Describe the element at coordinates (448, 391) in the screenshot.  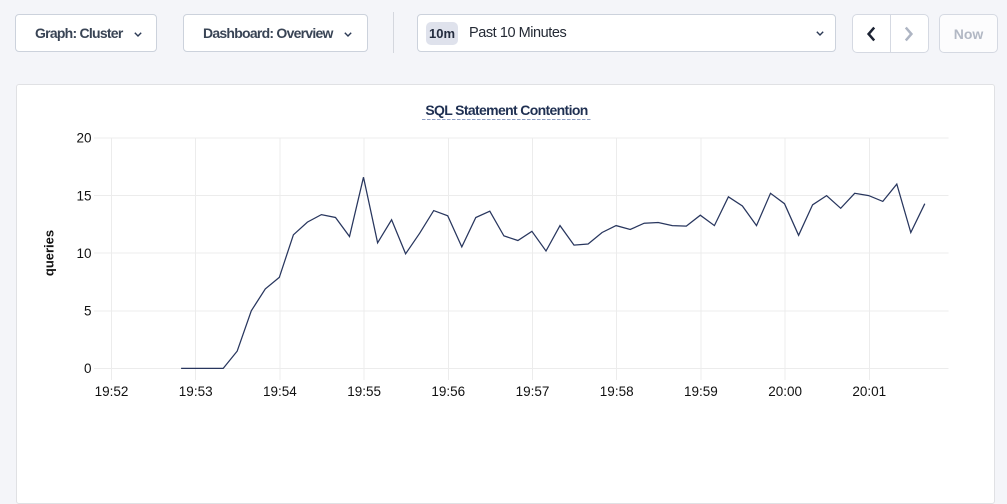
I see `svg-text: 19:56` at that location.